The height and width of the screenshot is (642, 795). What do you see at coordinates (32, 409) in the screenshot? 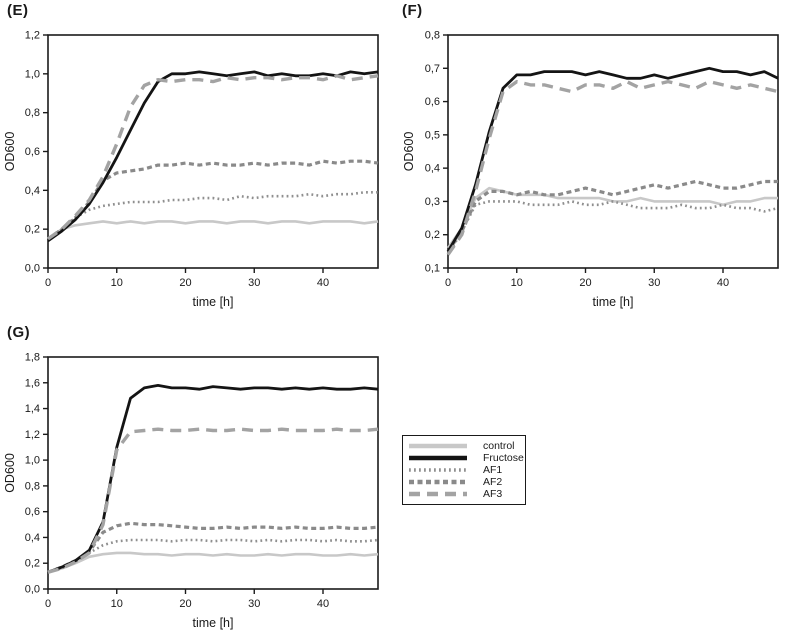
I see `y-tick-label: 1,4` at bounding box center [32, 409].